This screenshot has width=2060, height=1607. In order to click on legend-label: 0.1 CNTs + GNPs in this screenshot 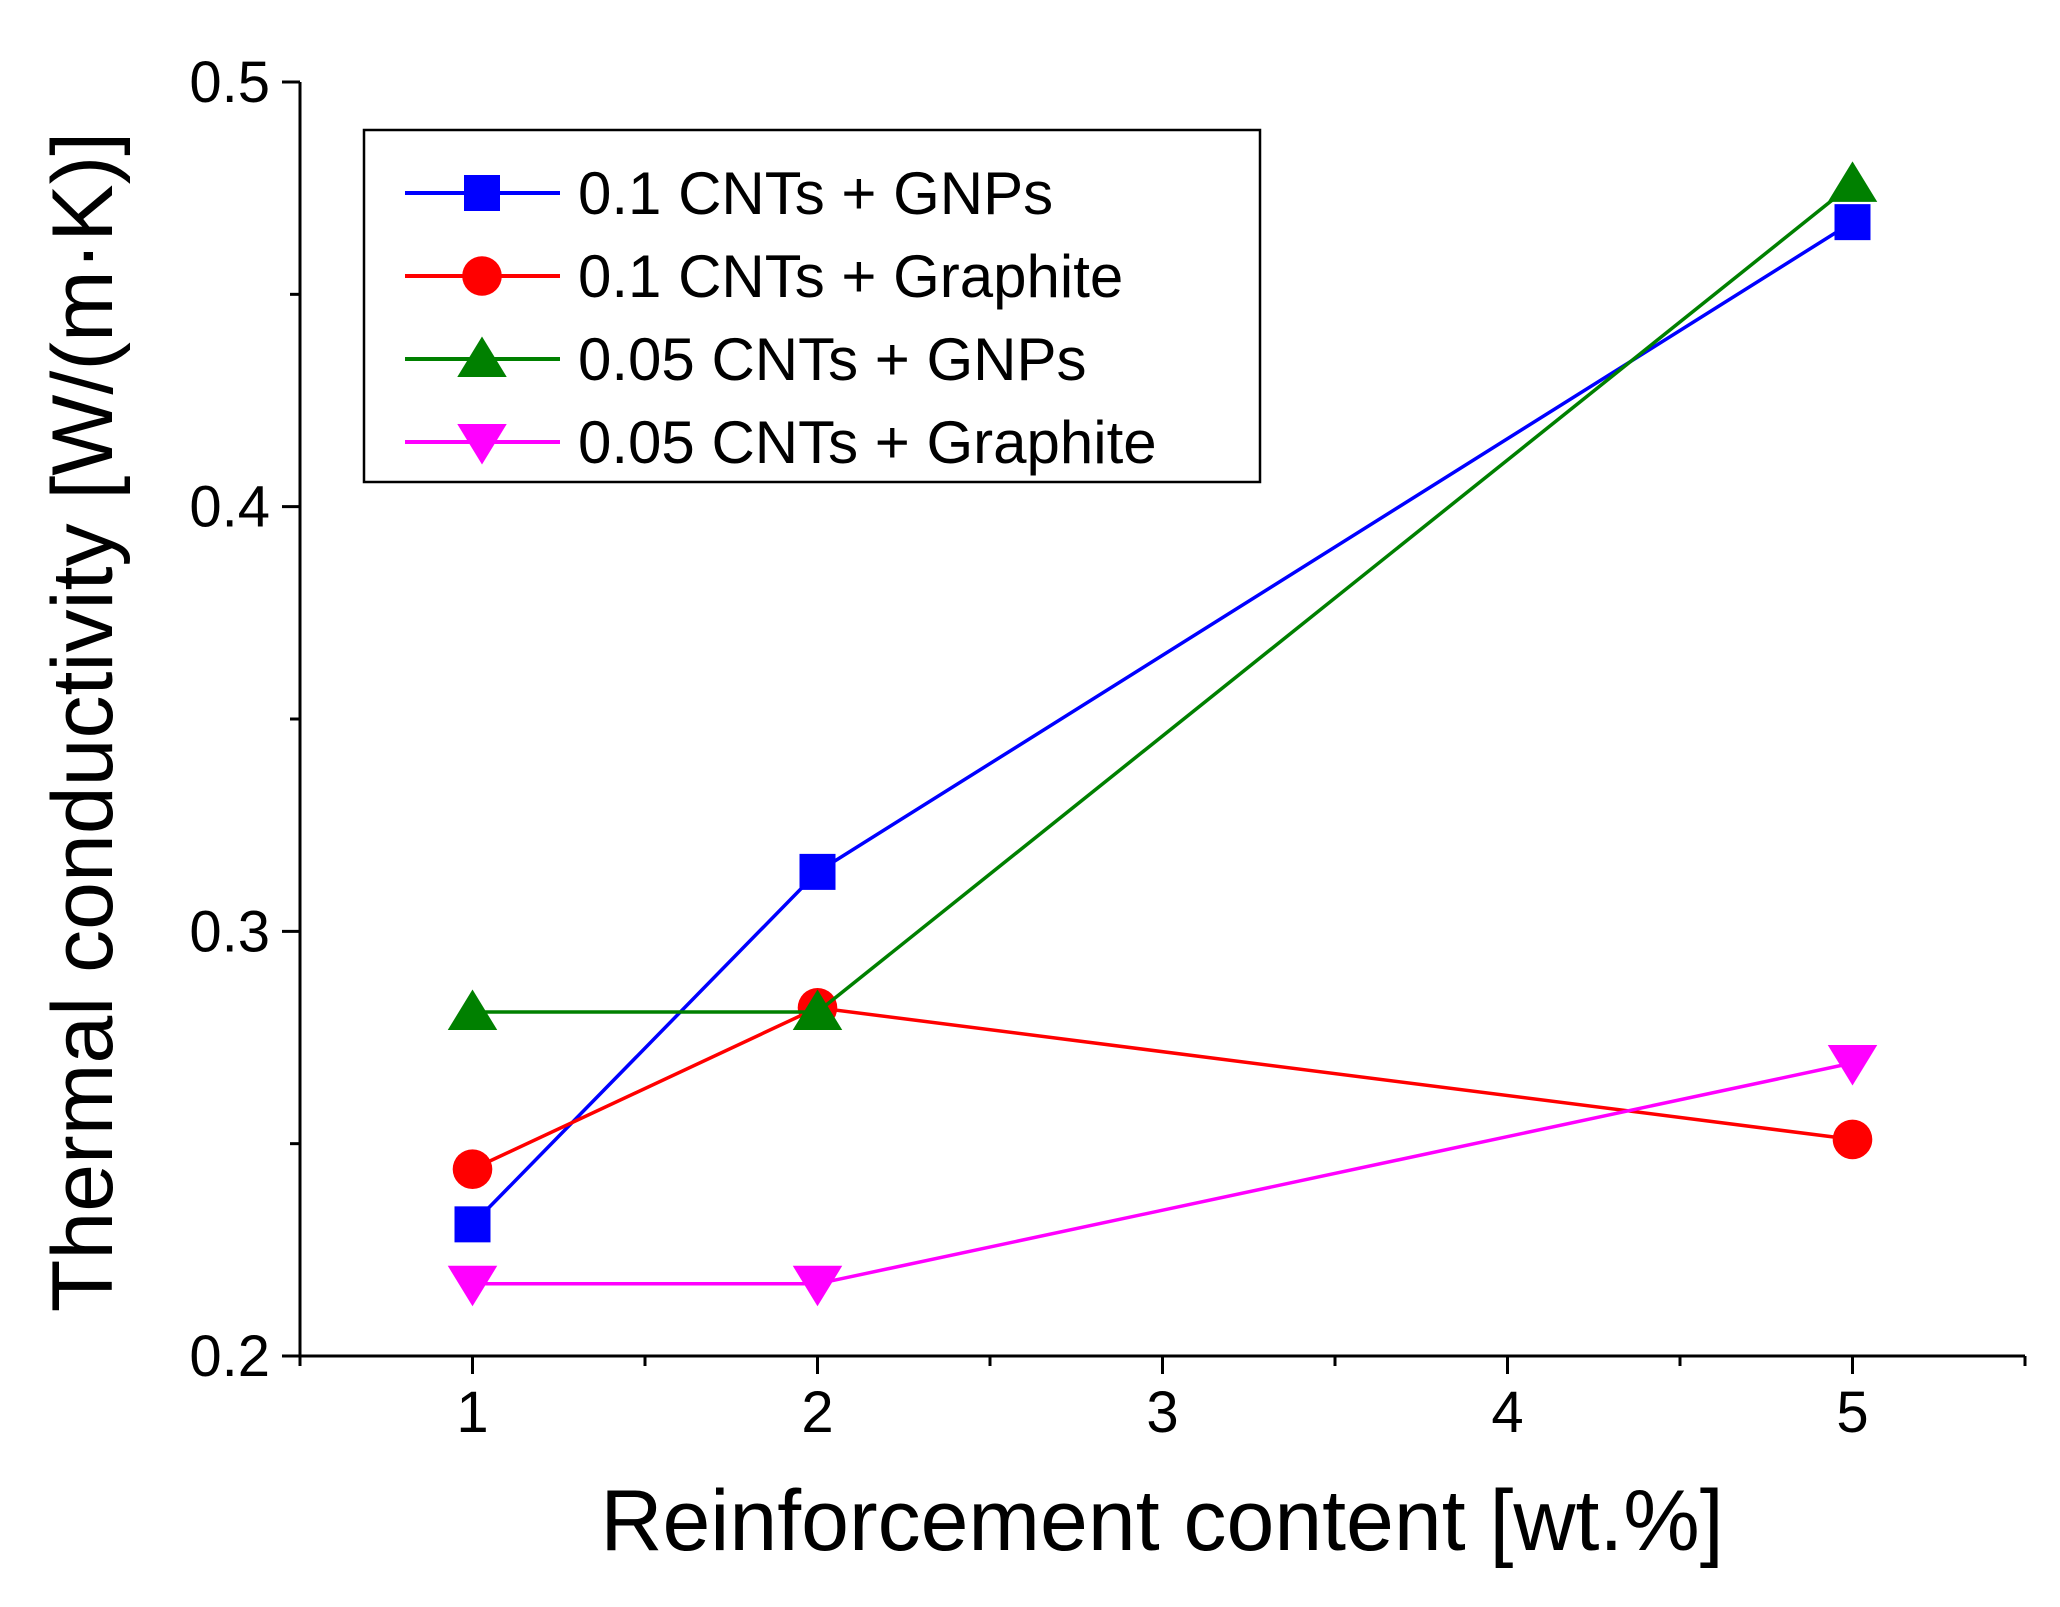, I will do `click(815, 193)`.